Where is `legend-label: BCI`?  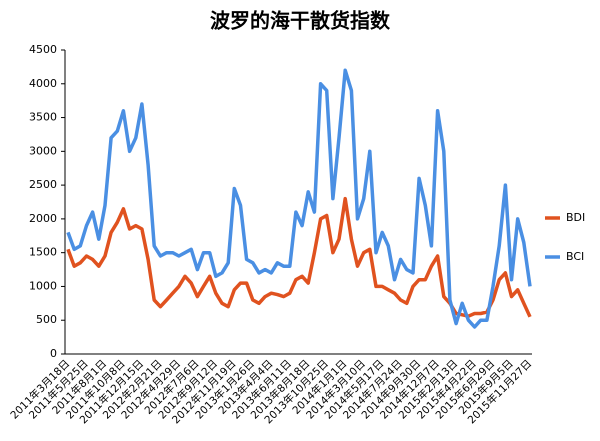
legend-label: BCI is located at coordinates (575, 256).